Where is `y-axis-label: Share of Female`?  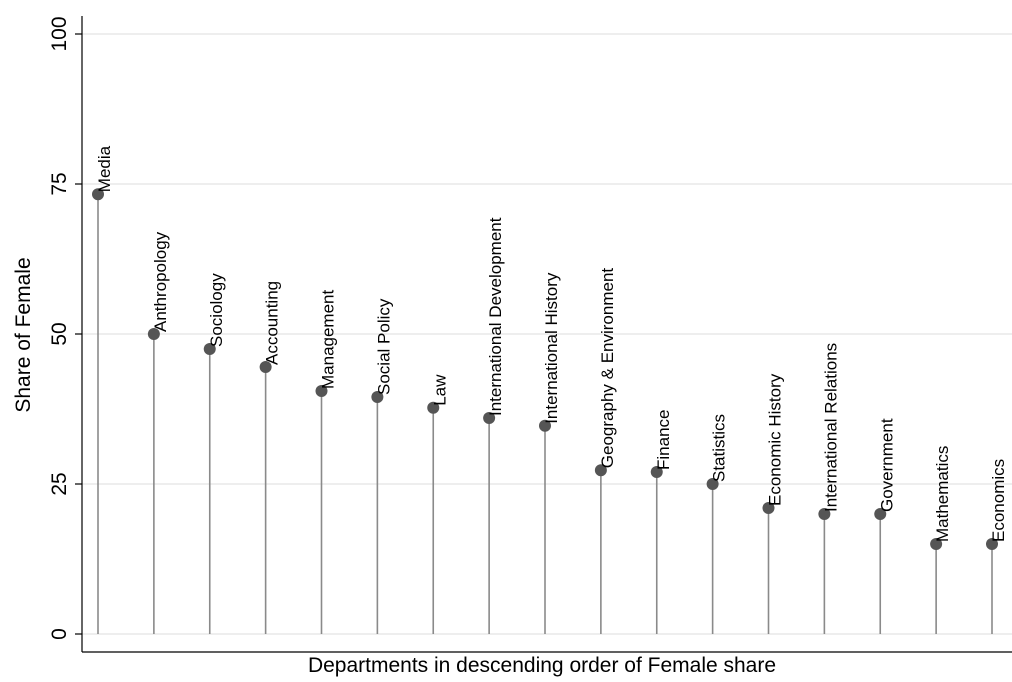 y-axis-label: Share of Female is located at coordinates (23, 334).